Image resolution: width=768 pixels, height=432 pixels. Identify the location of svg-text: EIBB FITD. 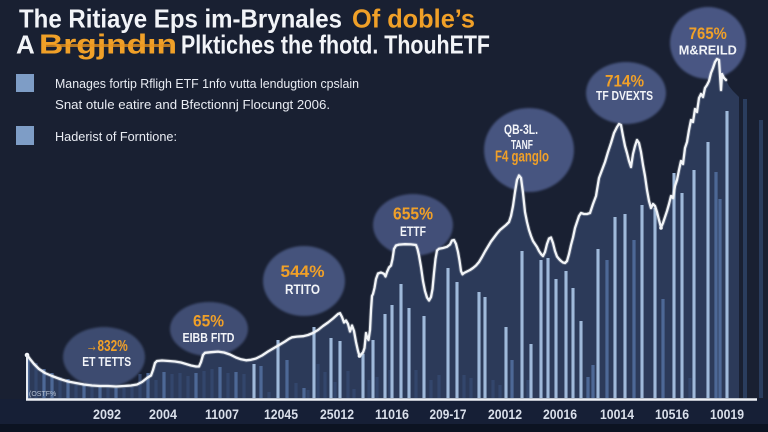
(209, 337).